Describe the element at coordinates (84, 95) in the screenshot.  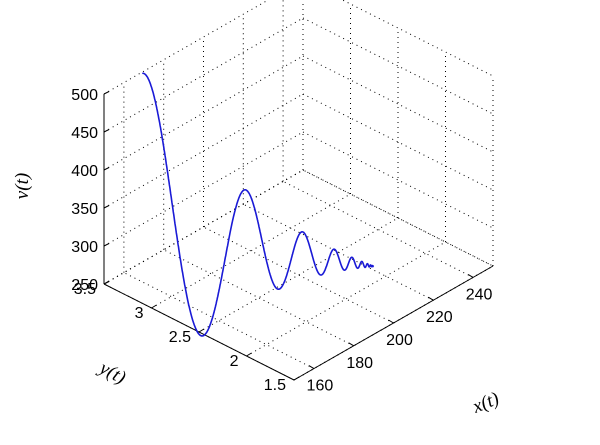
I see `z-tick-label: 500` at that location.